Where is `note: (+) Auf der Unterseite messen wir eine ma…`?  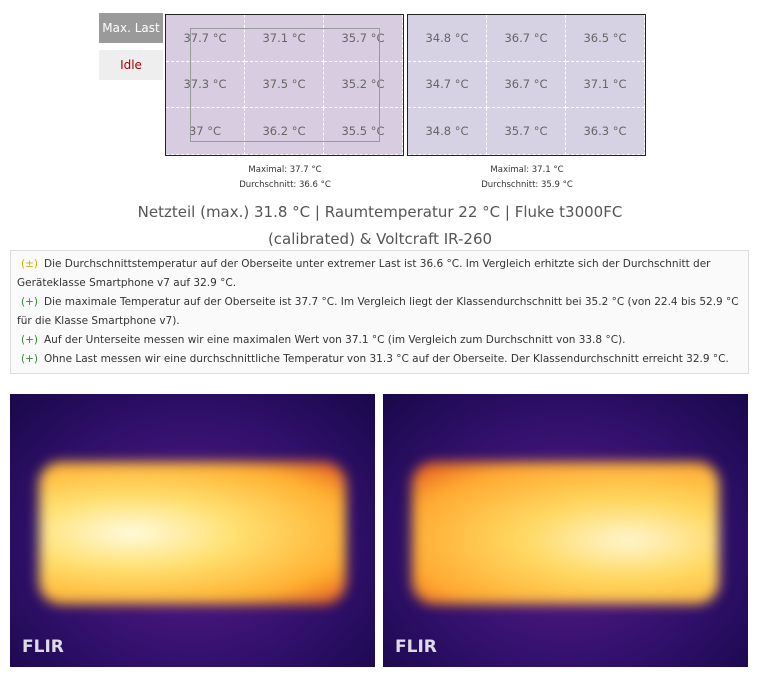
note: (+) Auf der Unterseite messen wir eine ma… is located at coordinates (379, 340).